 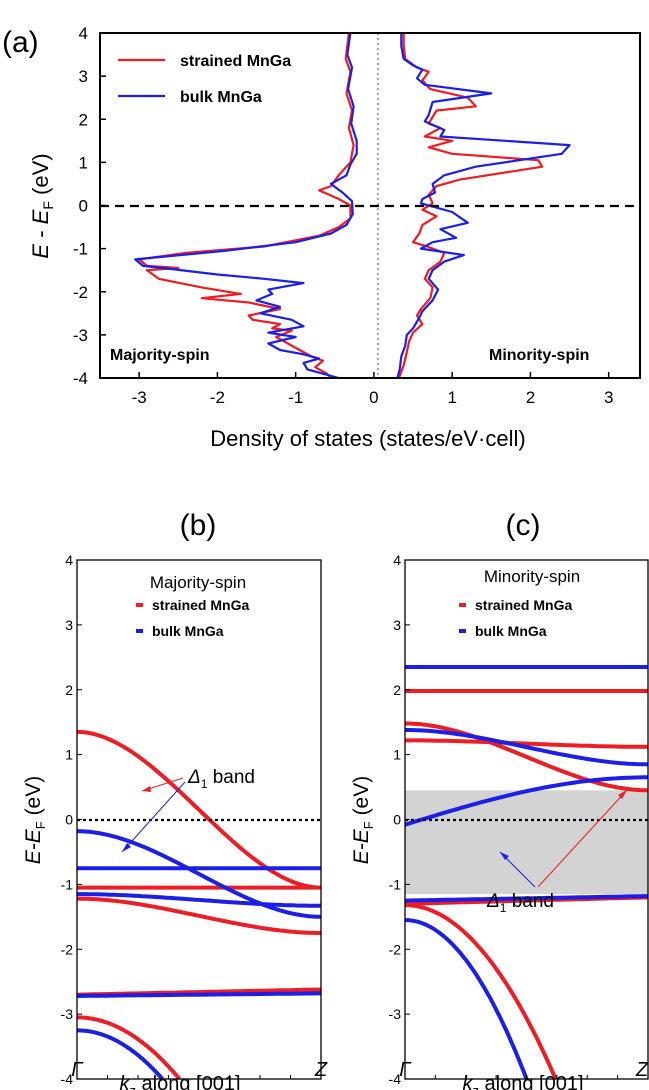 I want to click on y-axis-label-b: E-EF (eV), so click(x=35, y=820).